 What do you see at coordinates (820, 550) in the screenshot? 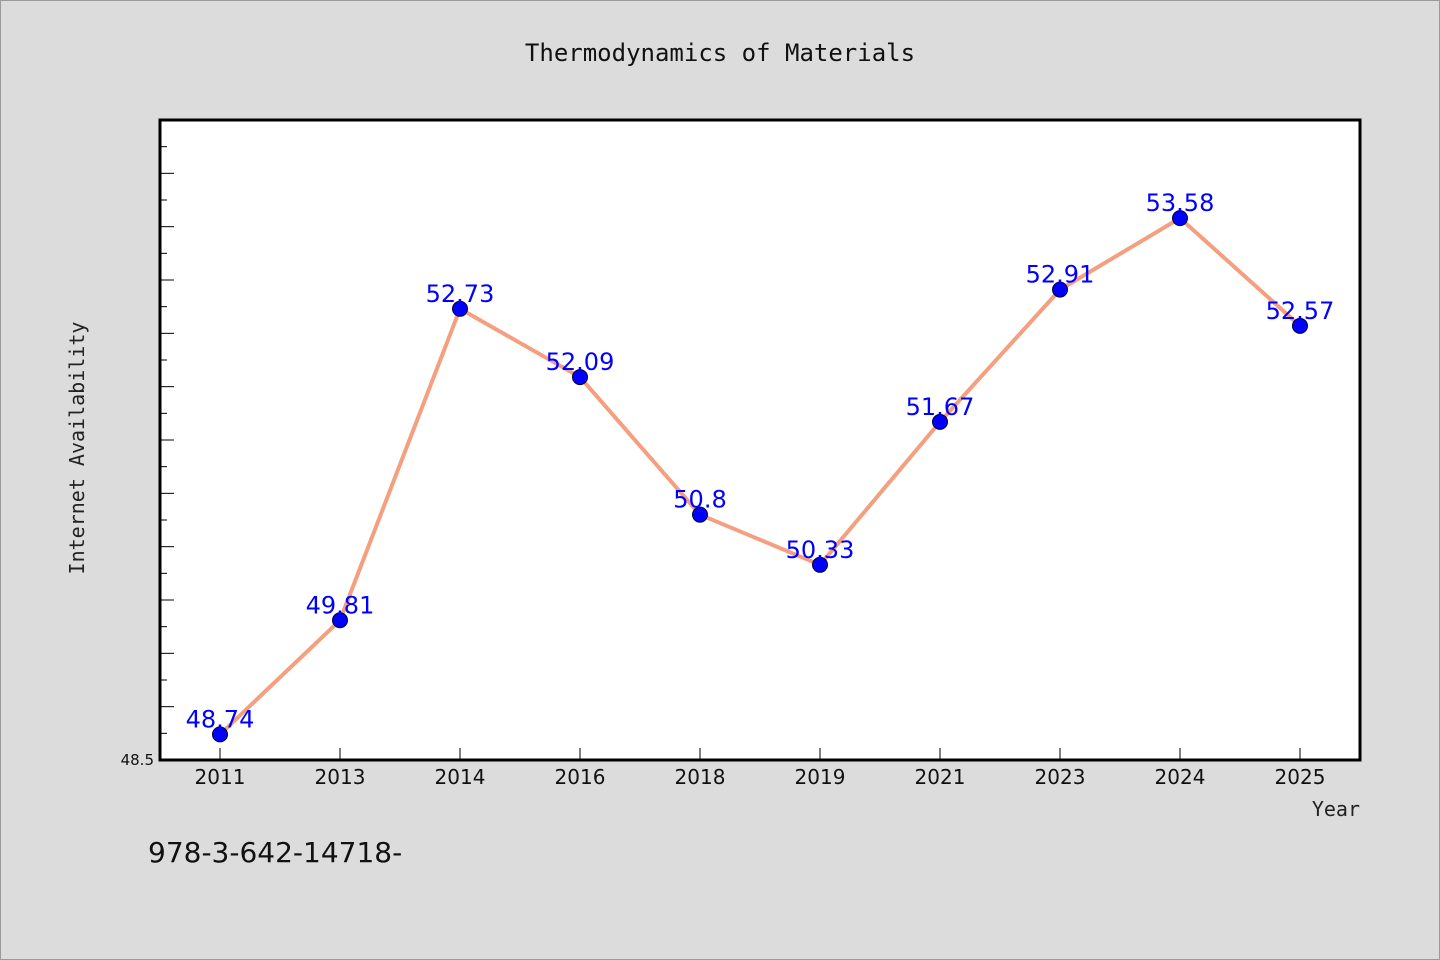
I see `data-label: 50.33` at bounding box center [820, 550].